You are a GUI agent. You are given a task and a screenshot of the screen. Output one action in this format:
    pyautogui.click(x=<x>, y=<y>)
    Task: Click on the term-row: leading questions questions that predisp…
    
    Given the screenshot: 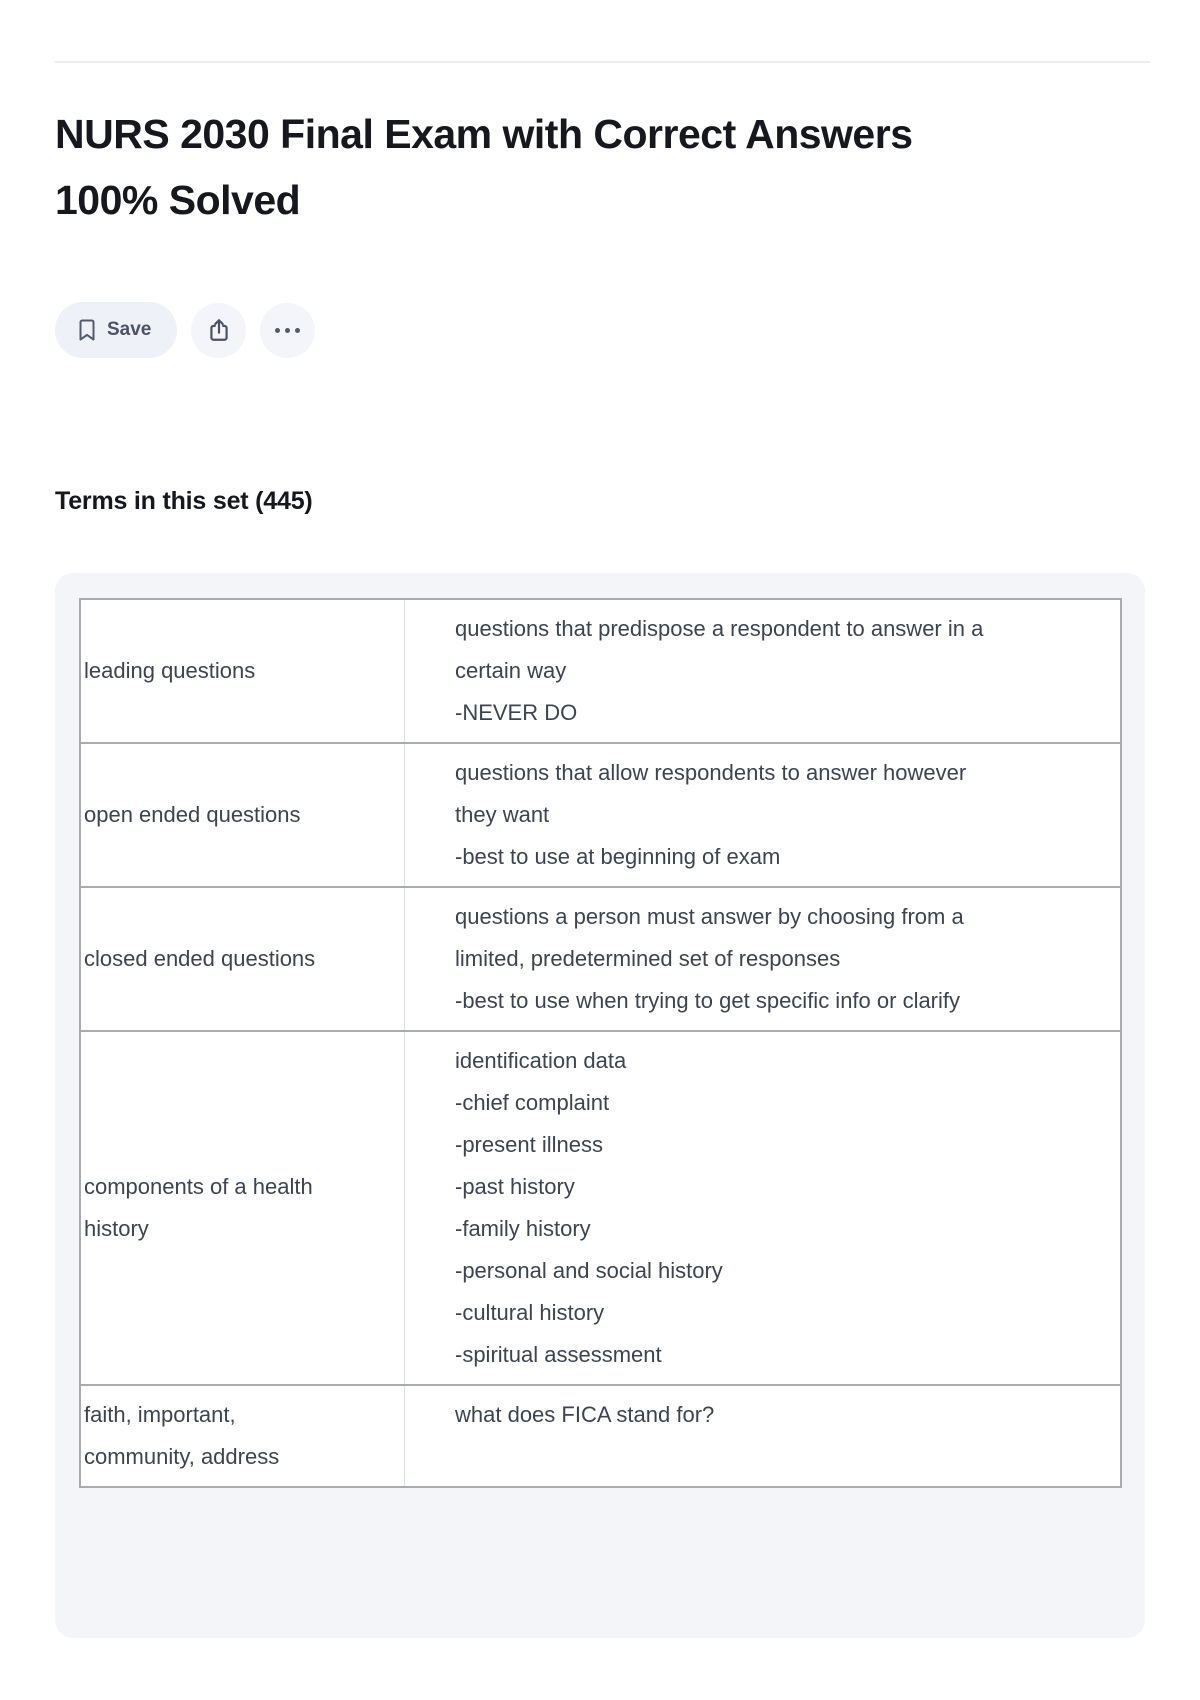 What is the action you would take?
    pyautogui.click(x=600, y=671)
    